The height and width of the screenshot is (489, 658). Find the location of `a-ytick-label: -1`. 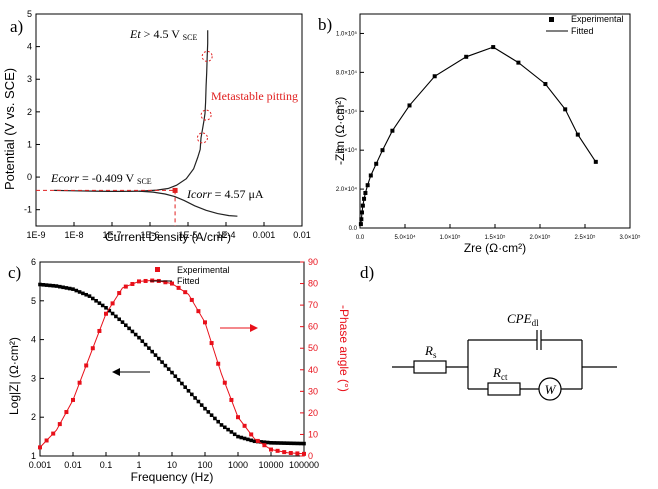

a-ytick-label: -1 is located at coordinates (28, 210).